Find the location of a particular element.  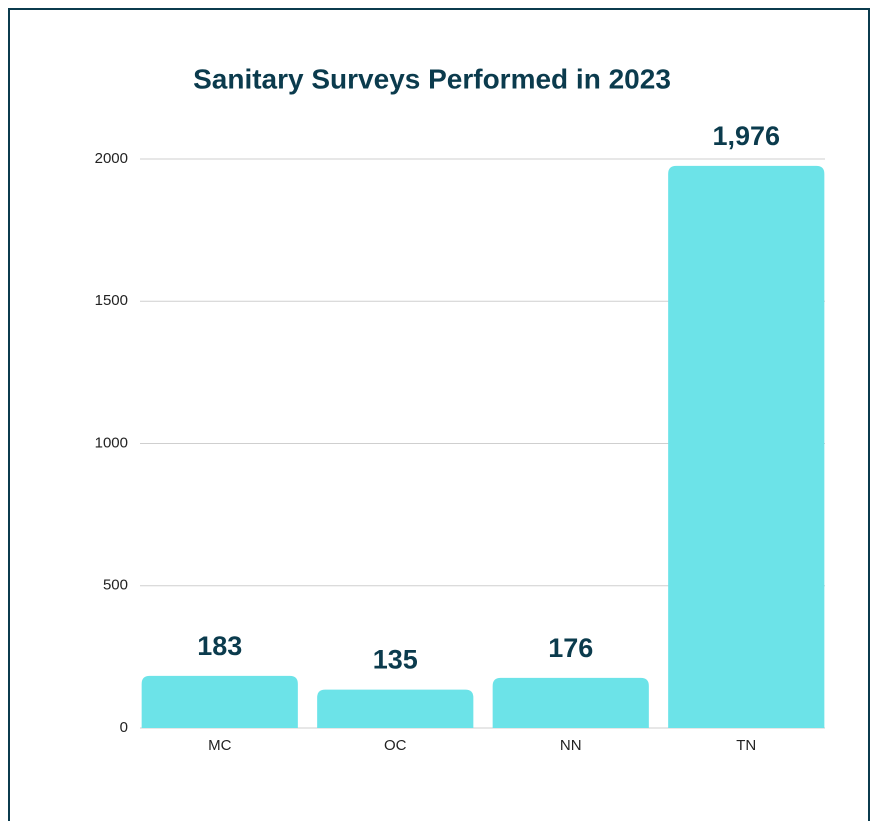

y-tick-label: 500 is located at coordinates (115, 585).